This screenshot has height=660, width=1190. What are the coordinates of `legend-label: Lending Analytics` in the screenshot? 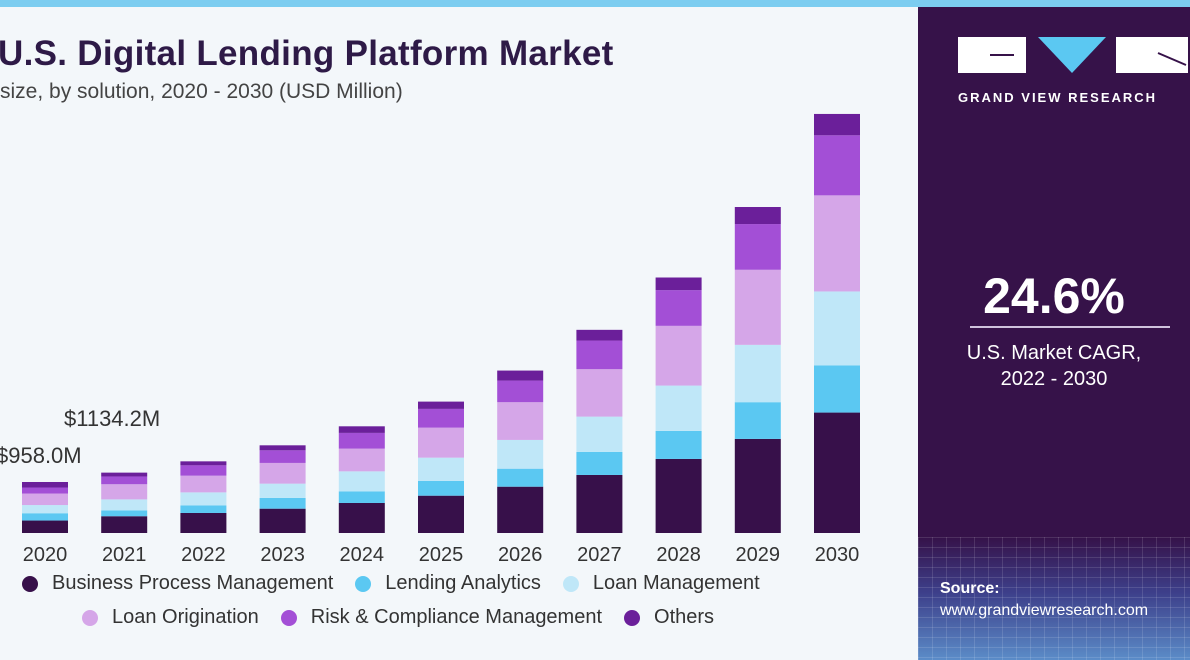 It's located at (463, 583).